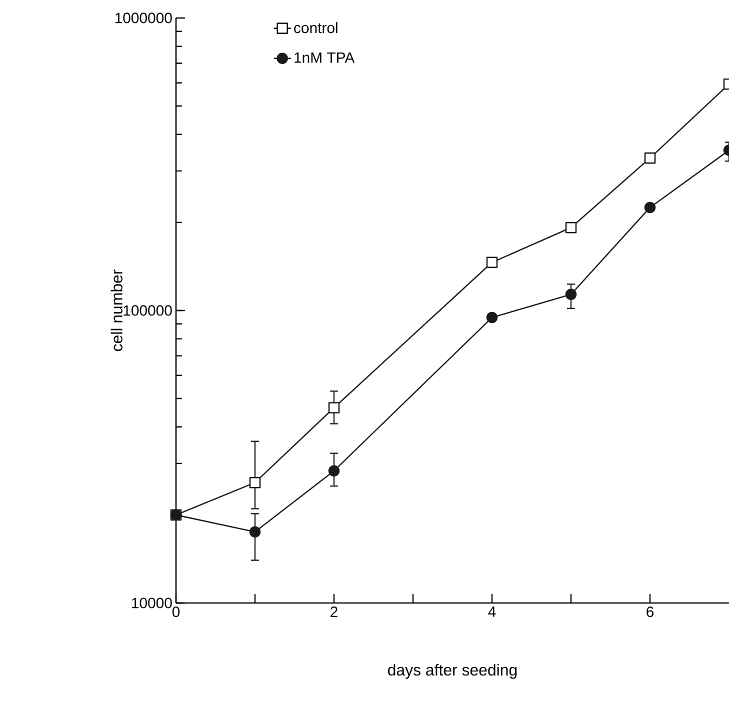  I want to click on y-axis-title: cell number, so click(116, 311).